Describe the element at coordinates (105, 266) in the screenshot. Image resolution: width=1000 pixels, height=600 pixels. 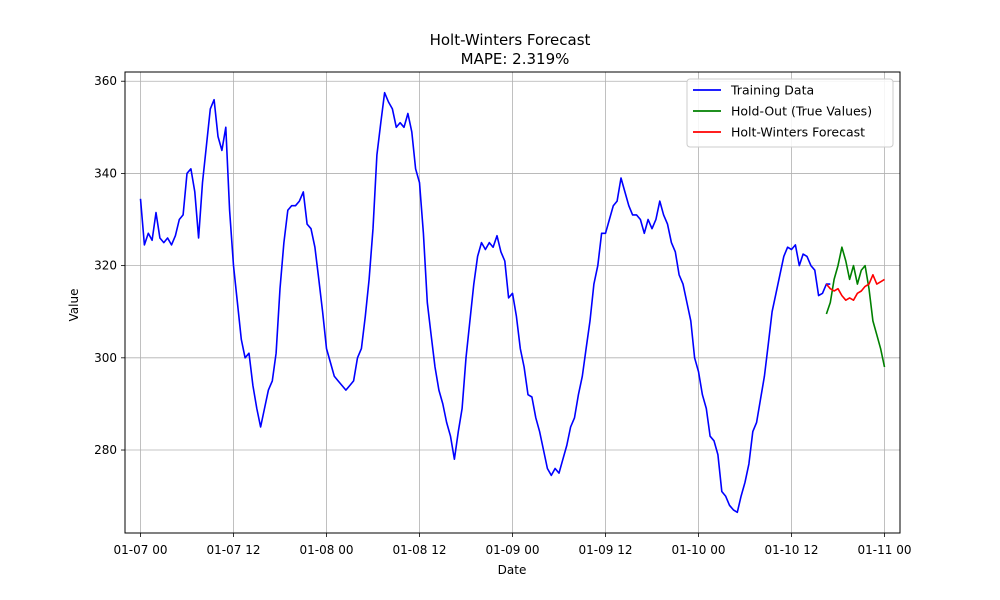
I see `y-tick-label: 320` at that location.